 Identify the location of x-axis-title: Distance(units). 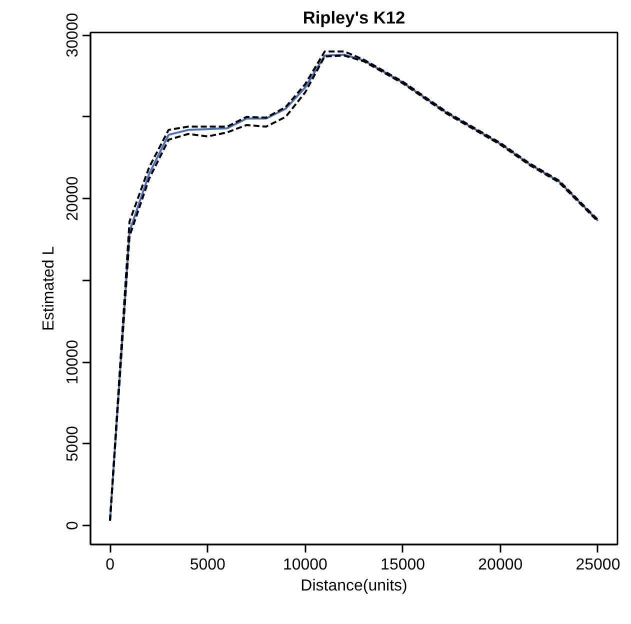
(354, 586).